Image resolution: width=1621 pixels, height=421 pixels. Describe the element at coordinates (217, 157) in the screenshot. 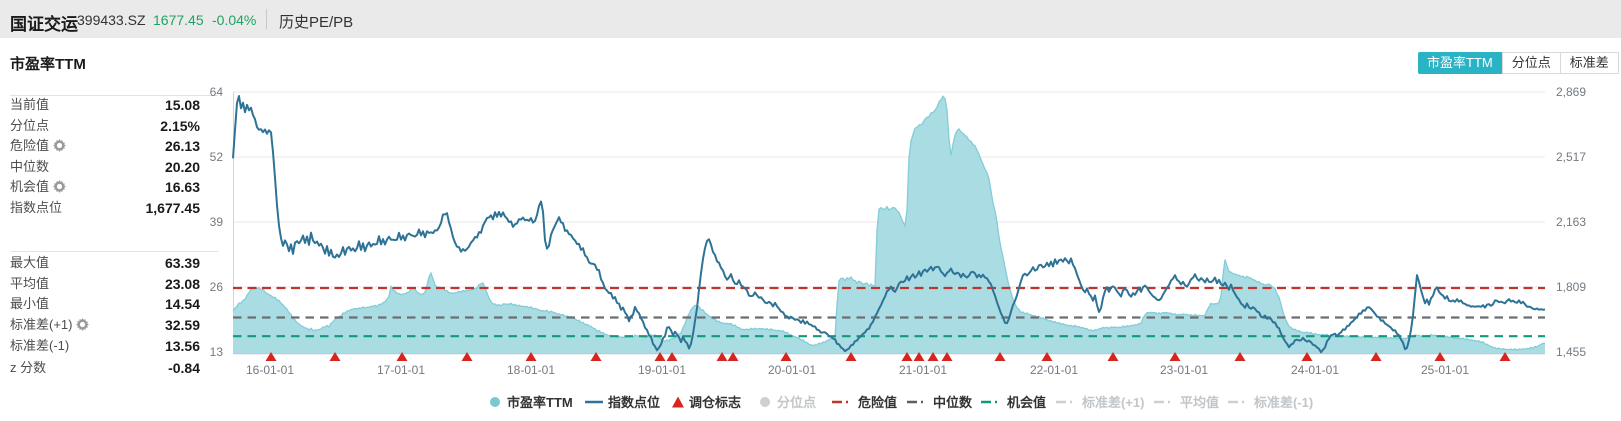

I see `svg-text: 52` at that location.